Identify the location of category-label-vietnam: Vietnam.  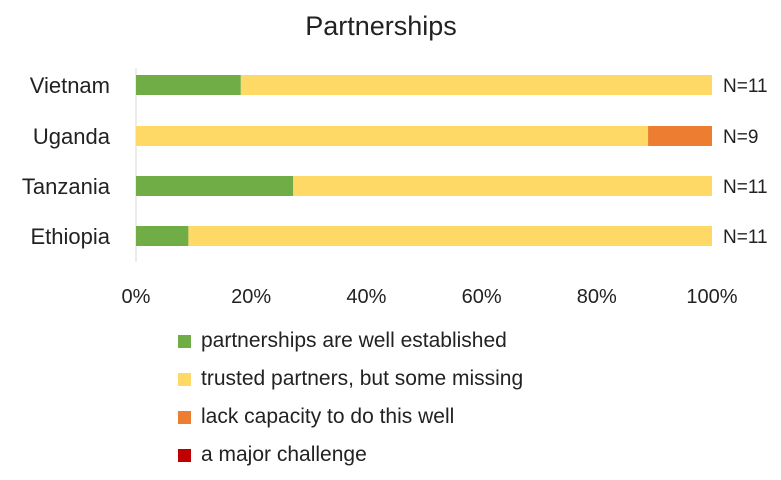
(70, 85).